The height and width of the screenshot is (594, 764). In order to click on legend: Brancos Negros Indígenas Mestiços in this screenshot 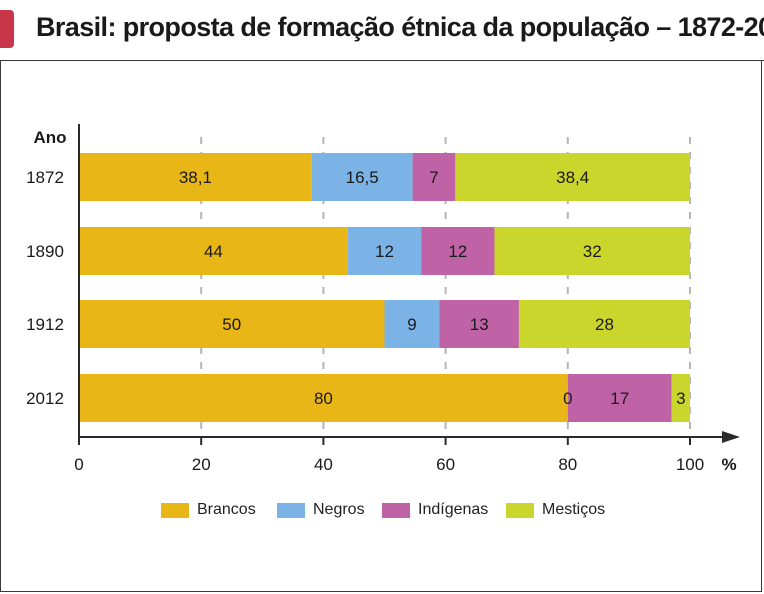, I will do `click(382, 510)`.